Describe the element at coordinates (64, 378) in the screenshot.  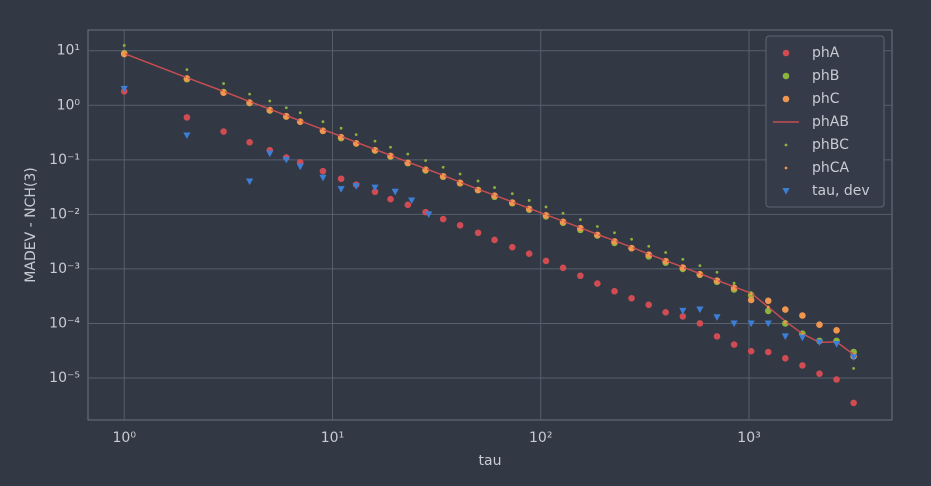
I see `y-tick-label: 10⁻⁵` at that location.